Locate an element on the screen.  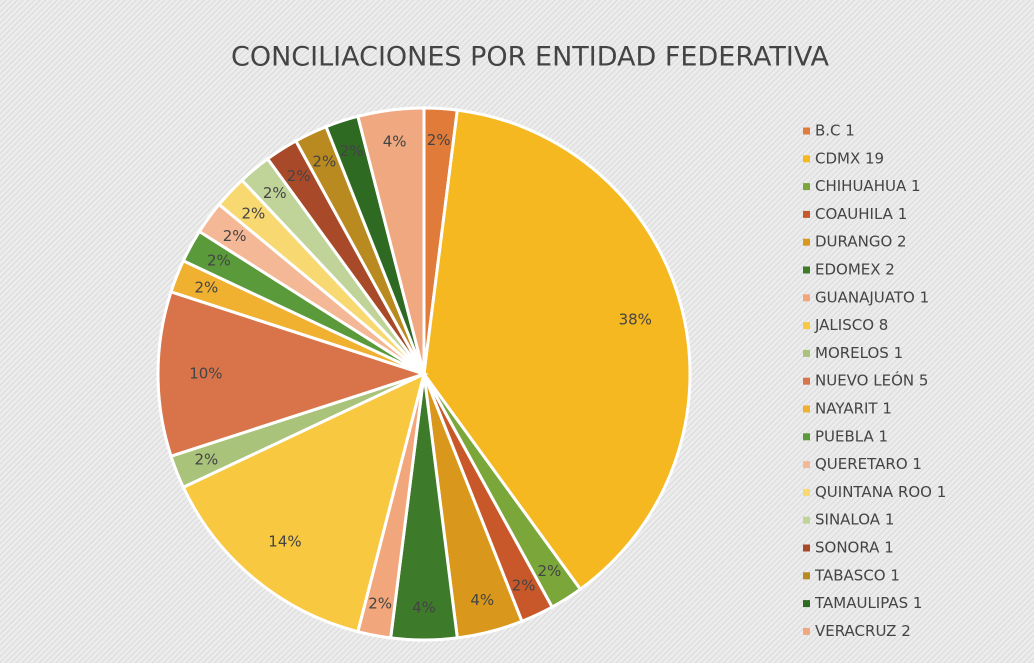
legend-label: NUEVO LEÓN 5 is located at coordinates (871, 380).